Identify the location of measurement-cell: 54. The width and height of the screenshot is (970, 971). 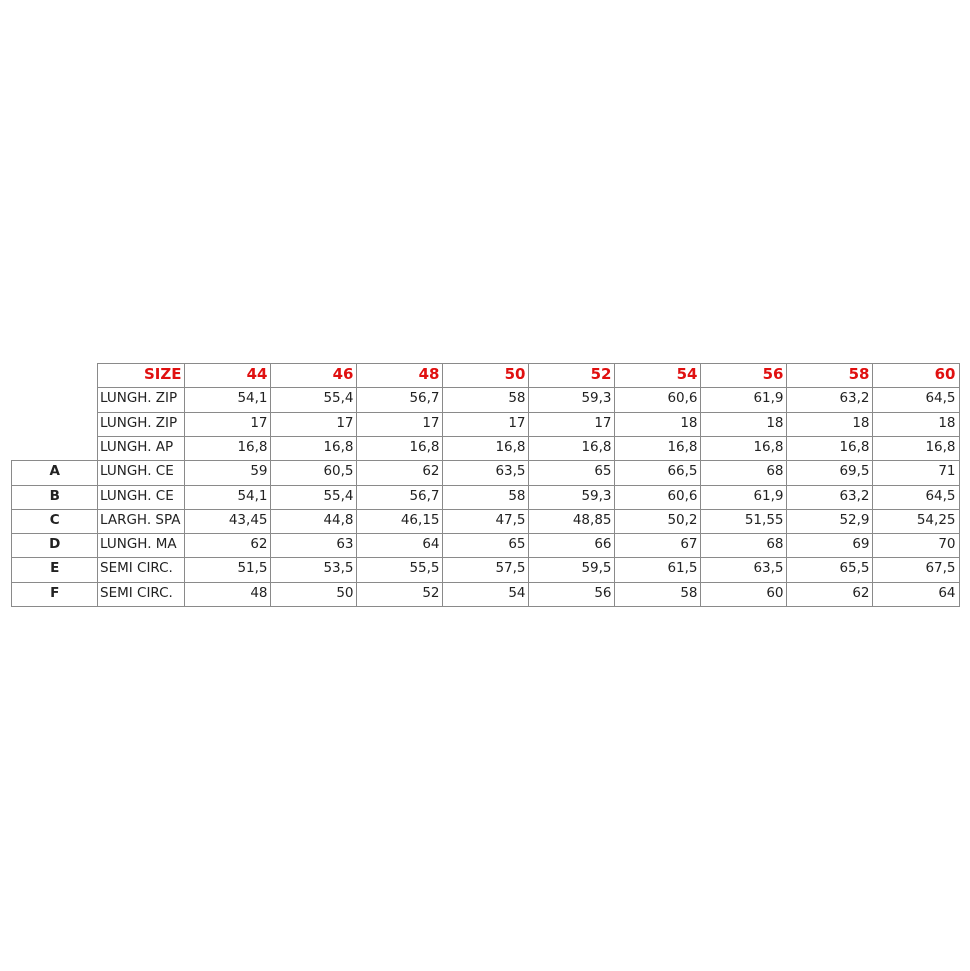
(486, 594).